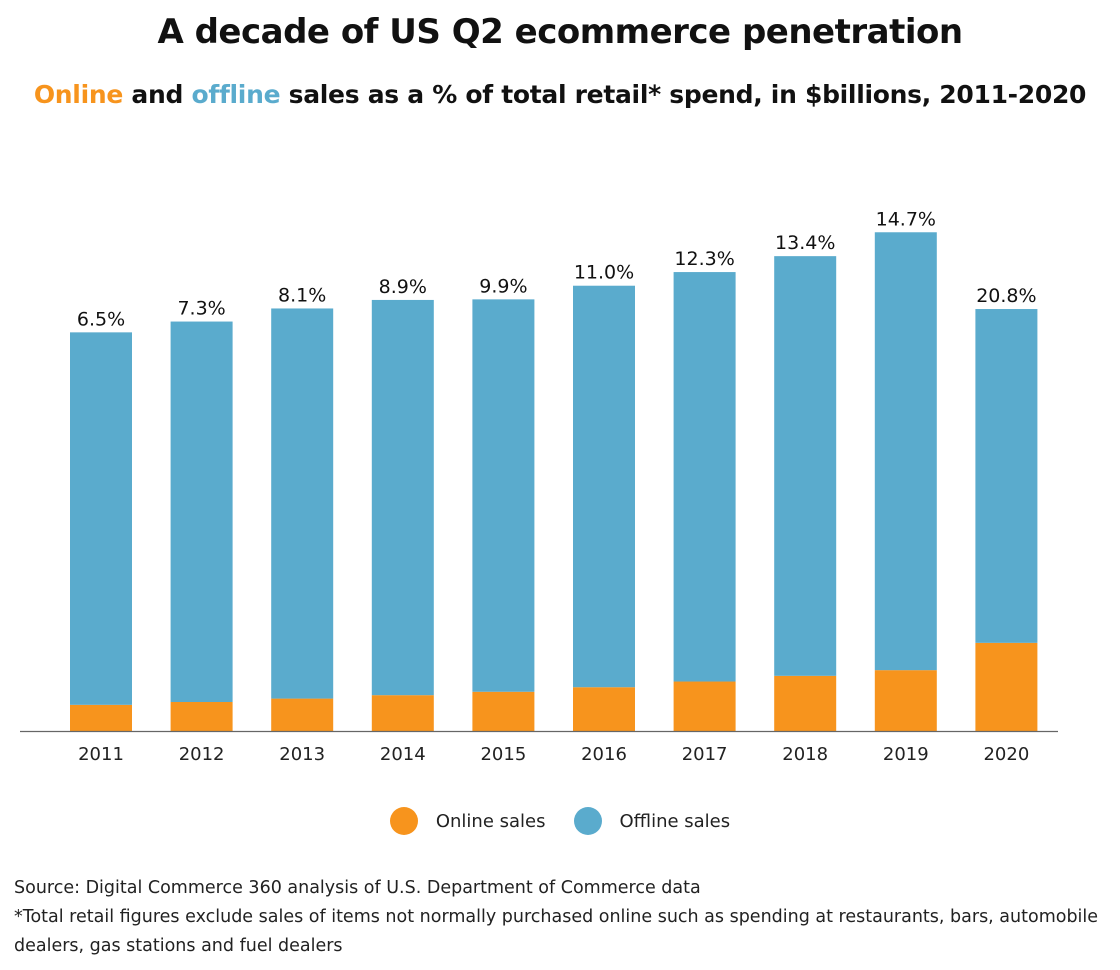 Image resolution: width=1120 pixels, height=970 pixels. What do you see at coordinates (202, 754) in the screenshot?
I see `x-tick-label-2012: 2012` at bounding box center [202, 754].